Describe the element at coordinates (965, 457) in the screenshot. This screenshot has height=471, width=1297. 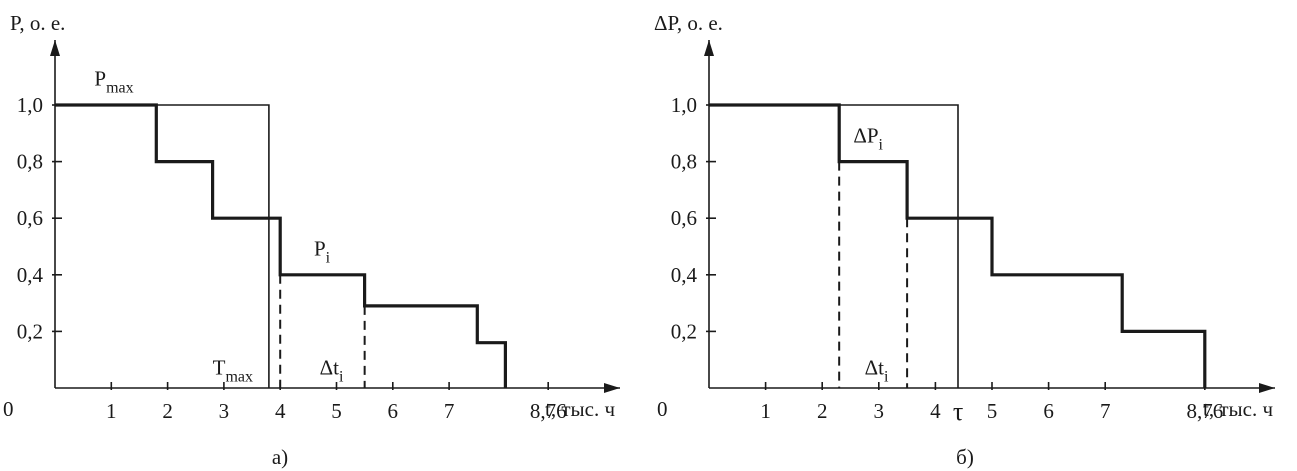
I see `panel-caption: б)` at that location.